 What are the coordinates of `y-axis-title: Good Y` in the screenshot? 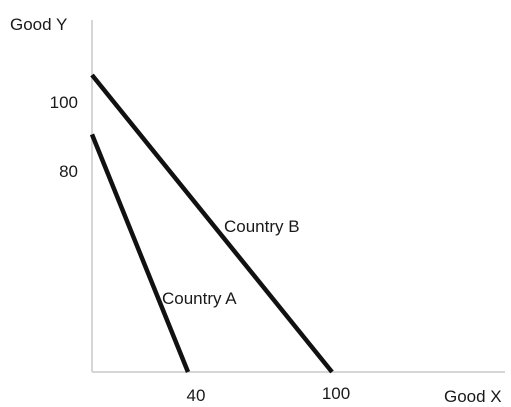 It's located at (38, 24).